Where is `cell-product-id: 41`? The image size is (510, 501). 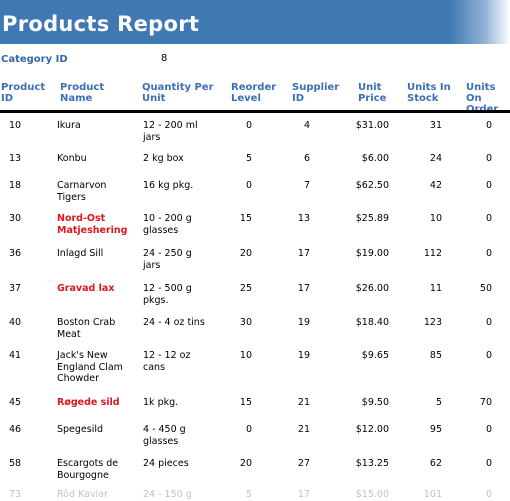 cell-product-id: 41 is located at coordinates (15, 355).